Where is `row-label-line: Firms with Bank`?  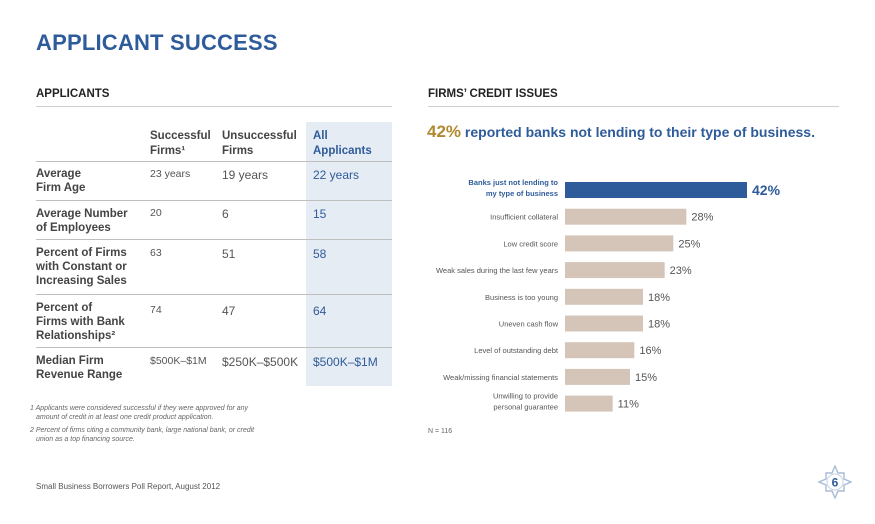
row-label-line: Firms with Bank is located at coordinates (80, 322).